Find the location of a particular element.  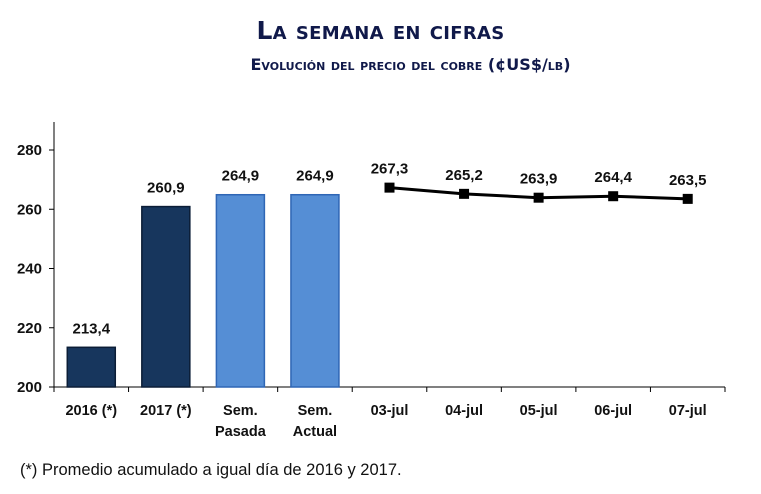

y-tick-label: 240 is located at coordinates (29, 269).